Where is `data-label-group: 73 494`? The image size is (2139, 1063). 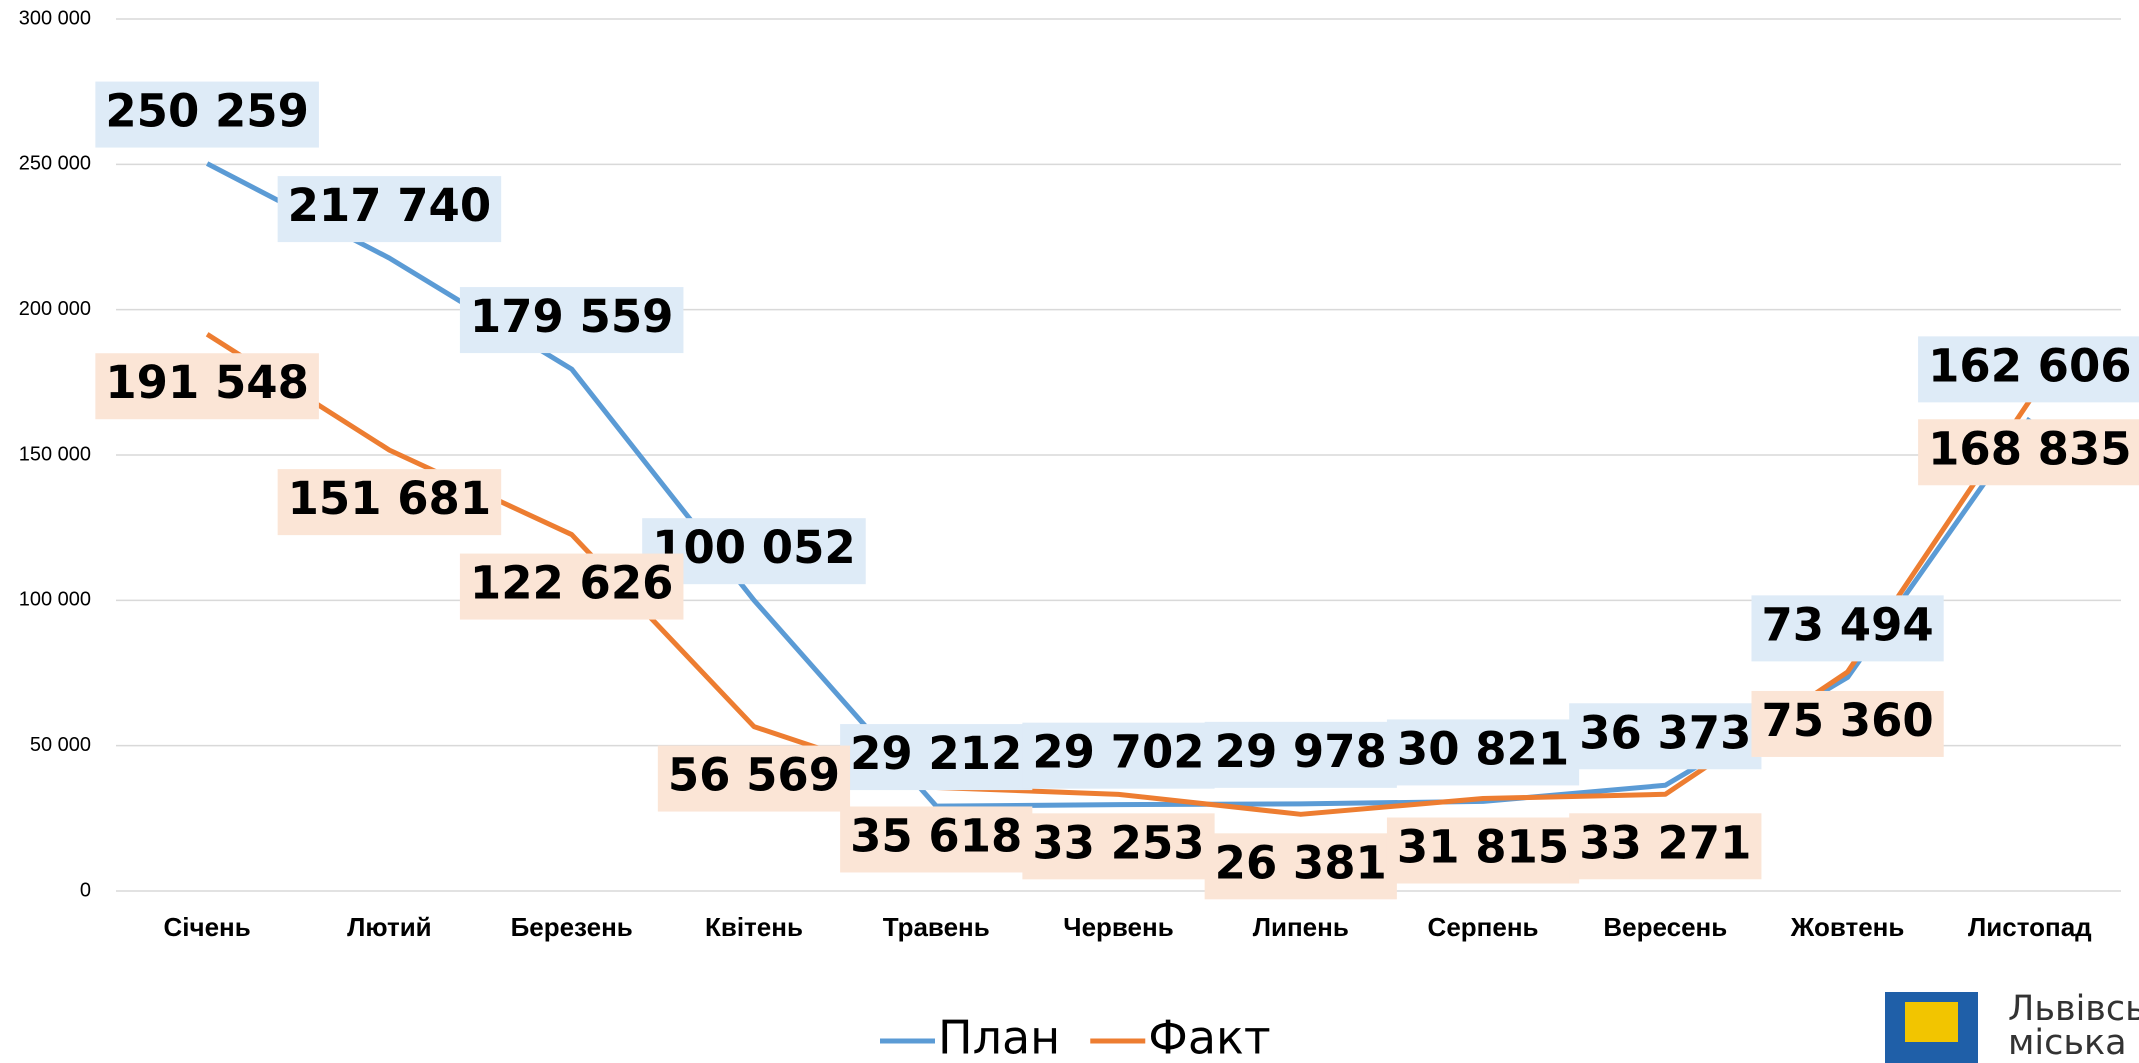 data-label-group: 73 494 is located at coordinates (1847, 628).